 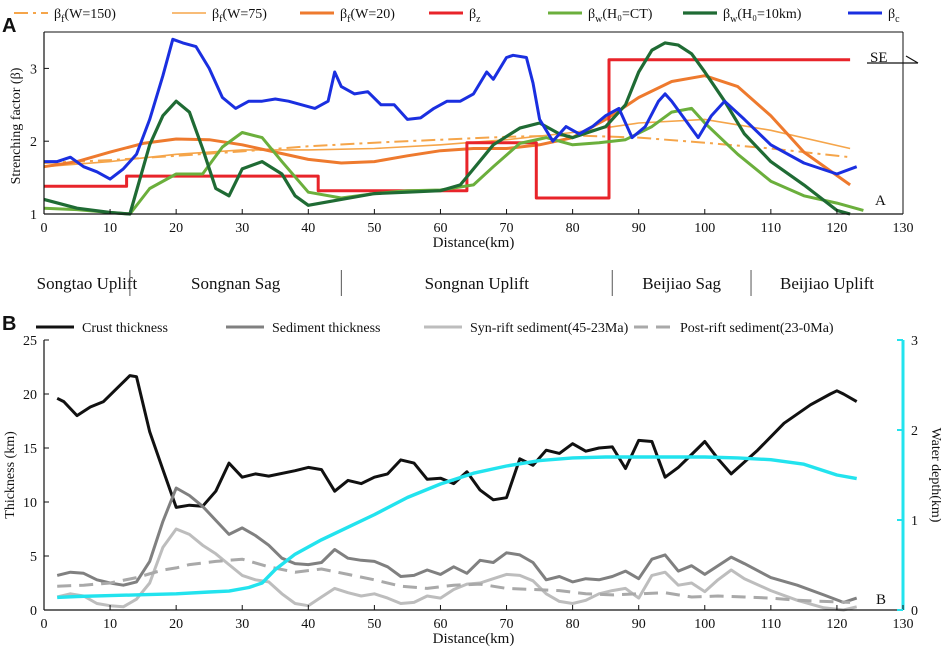 What do you see at coordinates (87, 283) in the screenshot?
I see `region-label: Songtao Uplift` at bounding box center [87, 283].